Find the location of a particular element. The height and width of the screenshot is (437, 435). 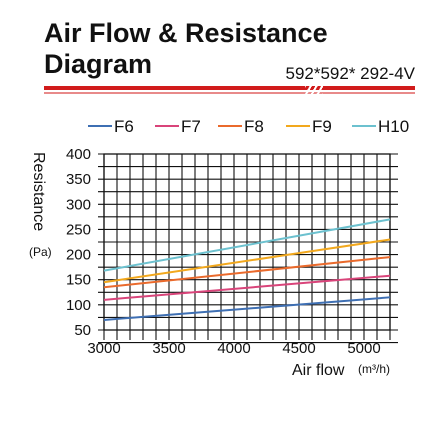

x-tick-label: 5000 is located at coordinates (363, 348).